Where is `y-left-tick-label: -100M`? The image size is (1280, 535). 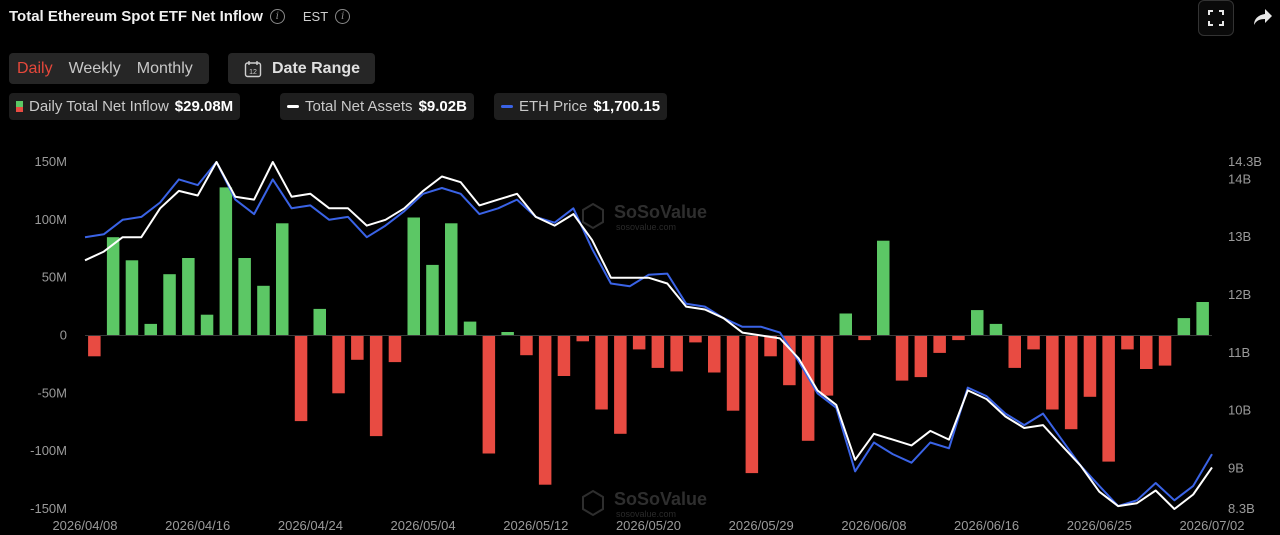
y-left-tick-label: -100M is located at coordinates (48, 450).